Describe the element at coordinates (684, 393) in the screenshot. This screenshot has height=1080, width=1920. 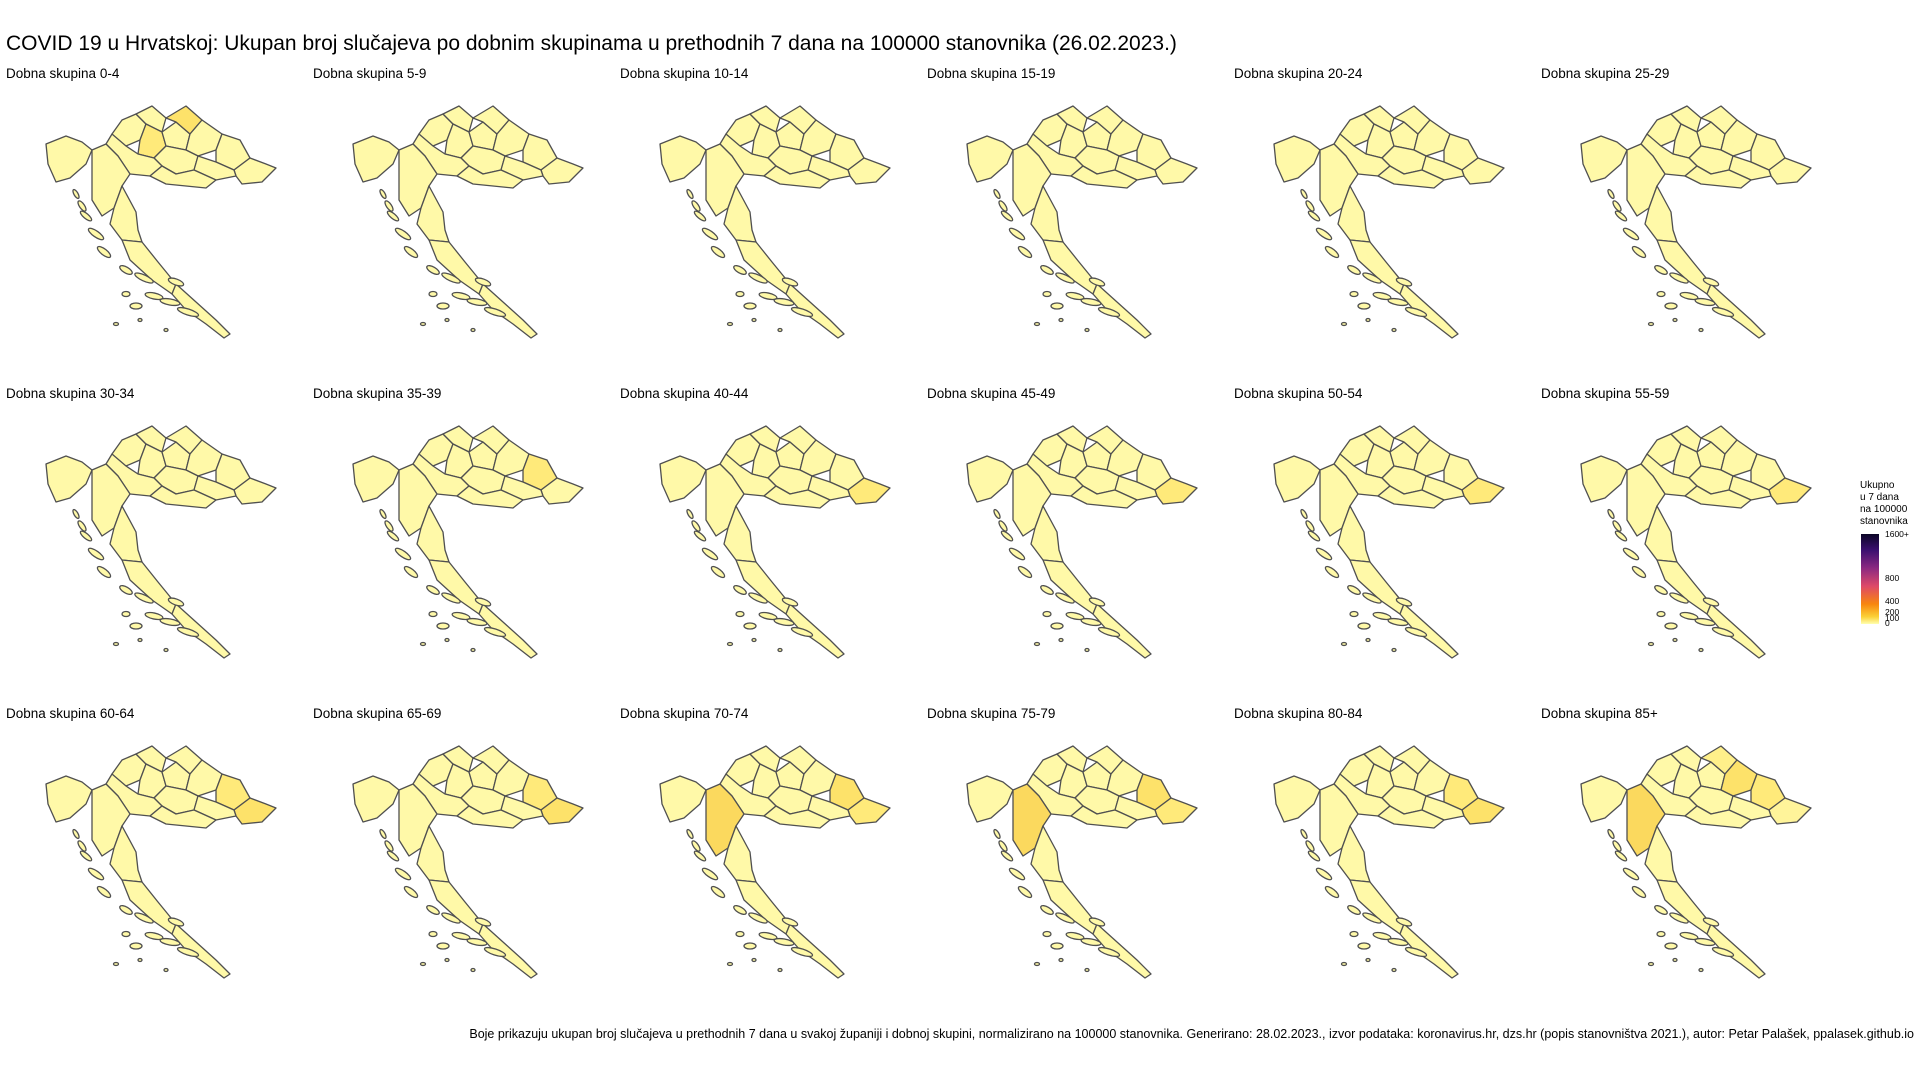
I see `panel-label: Dobna skupina 40-44` at that location.